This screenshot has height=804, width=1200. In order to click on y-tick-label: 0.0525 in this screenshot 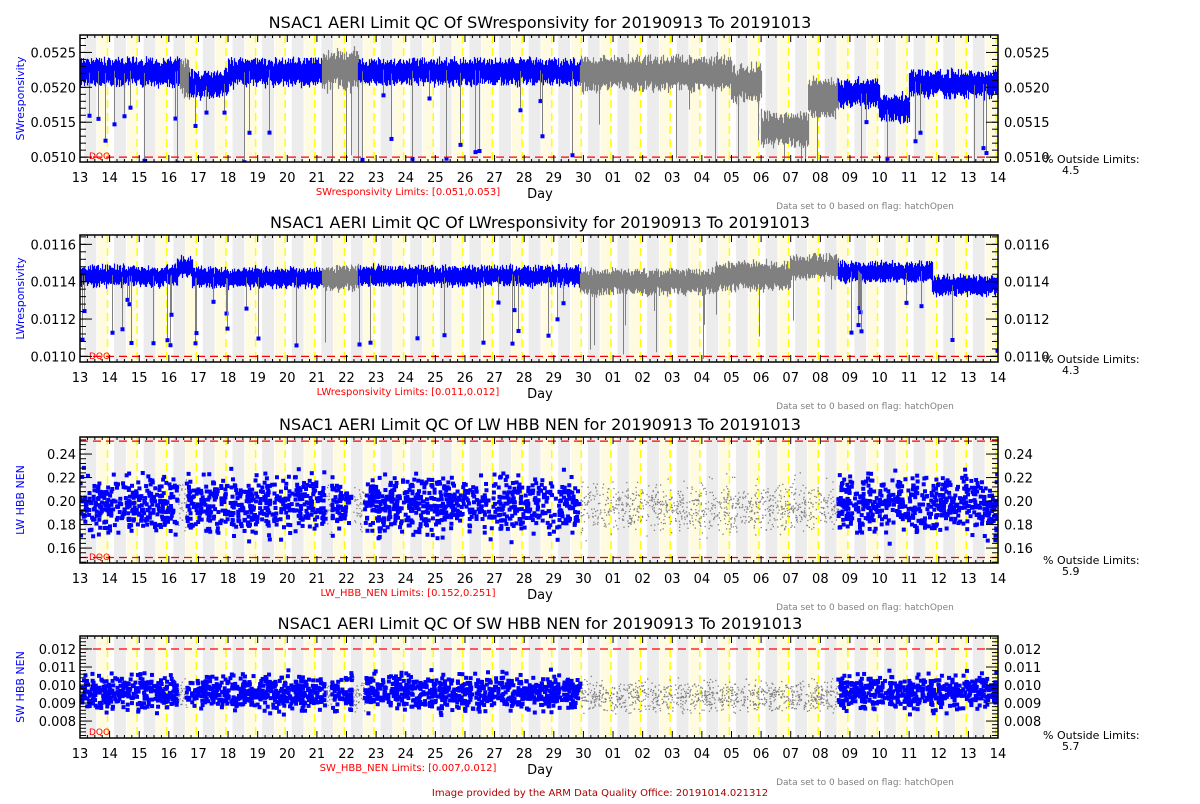, I will do `click(54, 53)`.